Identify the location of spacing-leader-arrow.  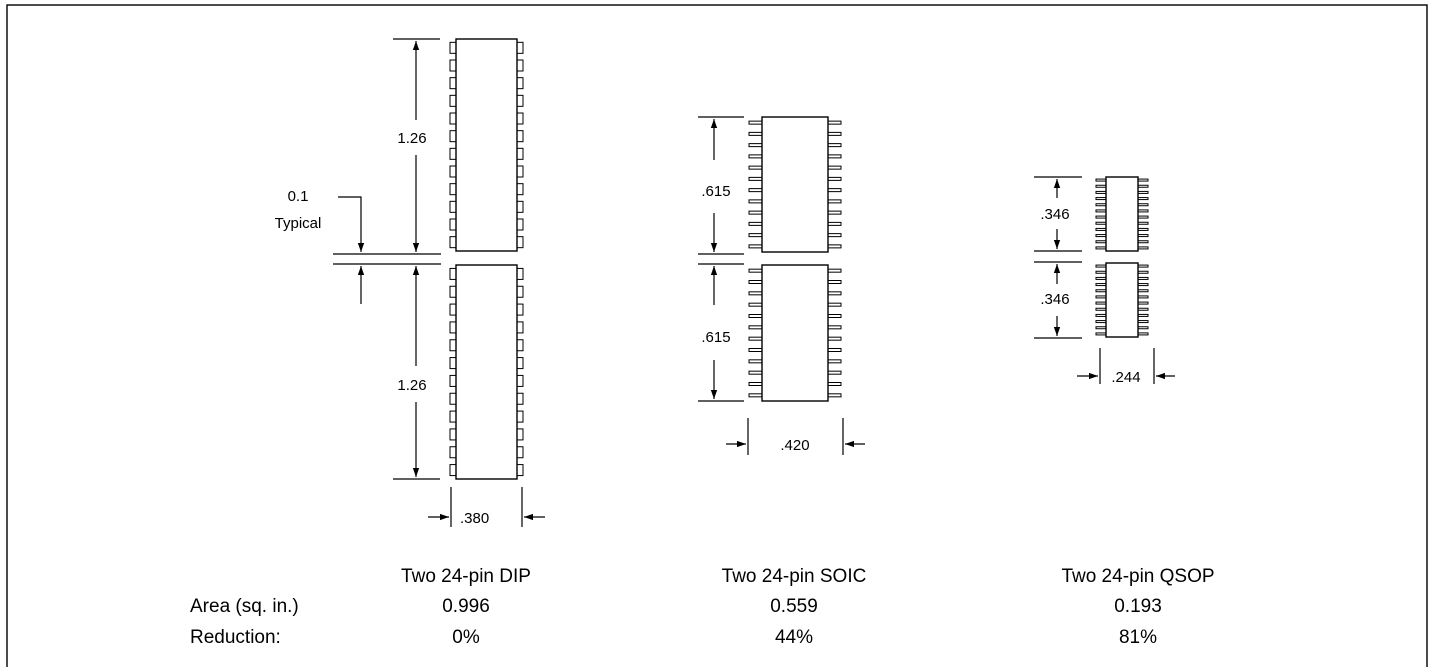
(351, 224).